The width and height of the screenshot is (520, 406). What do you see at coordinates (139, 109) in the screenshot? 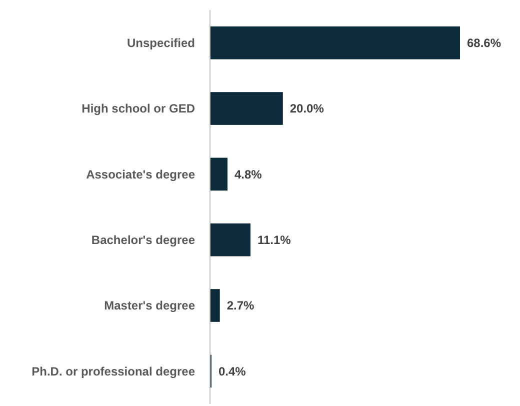
I see `y-tick-label: High school or GED` at bounding box center [139, 109].